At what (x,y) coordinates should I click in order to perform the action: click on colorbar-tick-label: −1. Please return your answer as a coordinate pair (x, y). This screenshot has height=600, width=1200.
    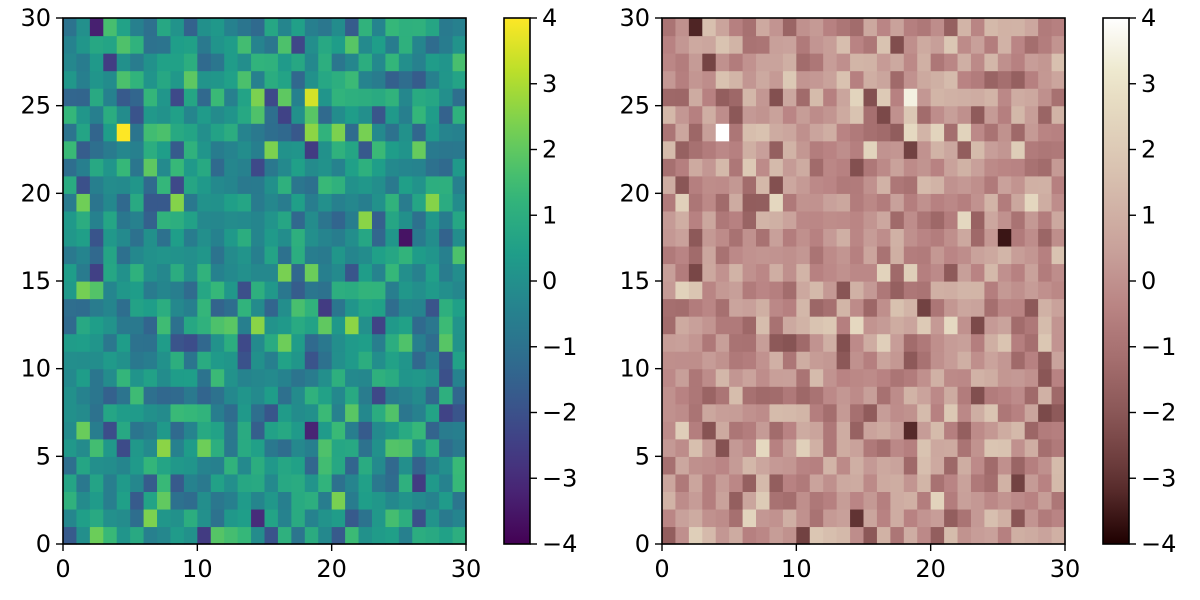
    Looking at the image, I should click on (1158, 347).